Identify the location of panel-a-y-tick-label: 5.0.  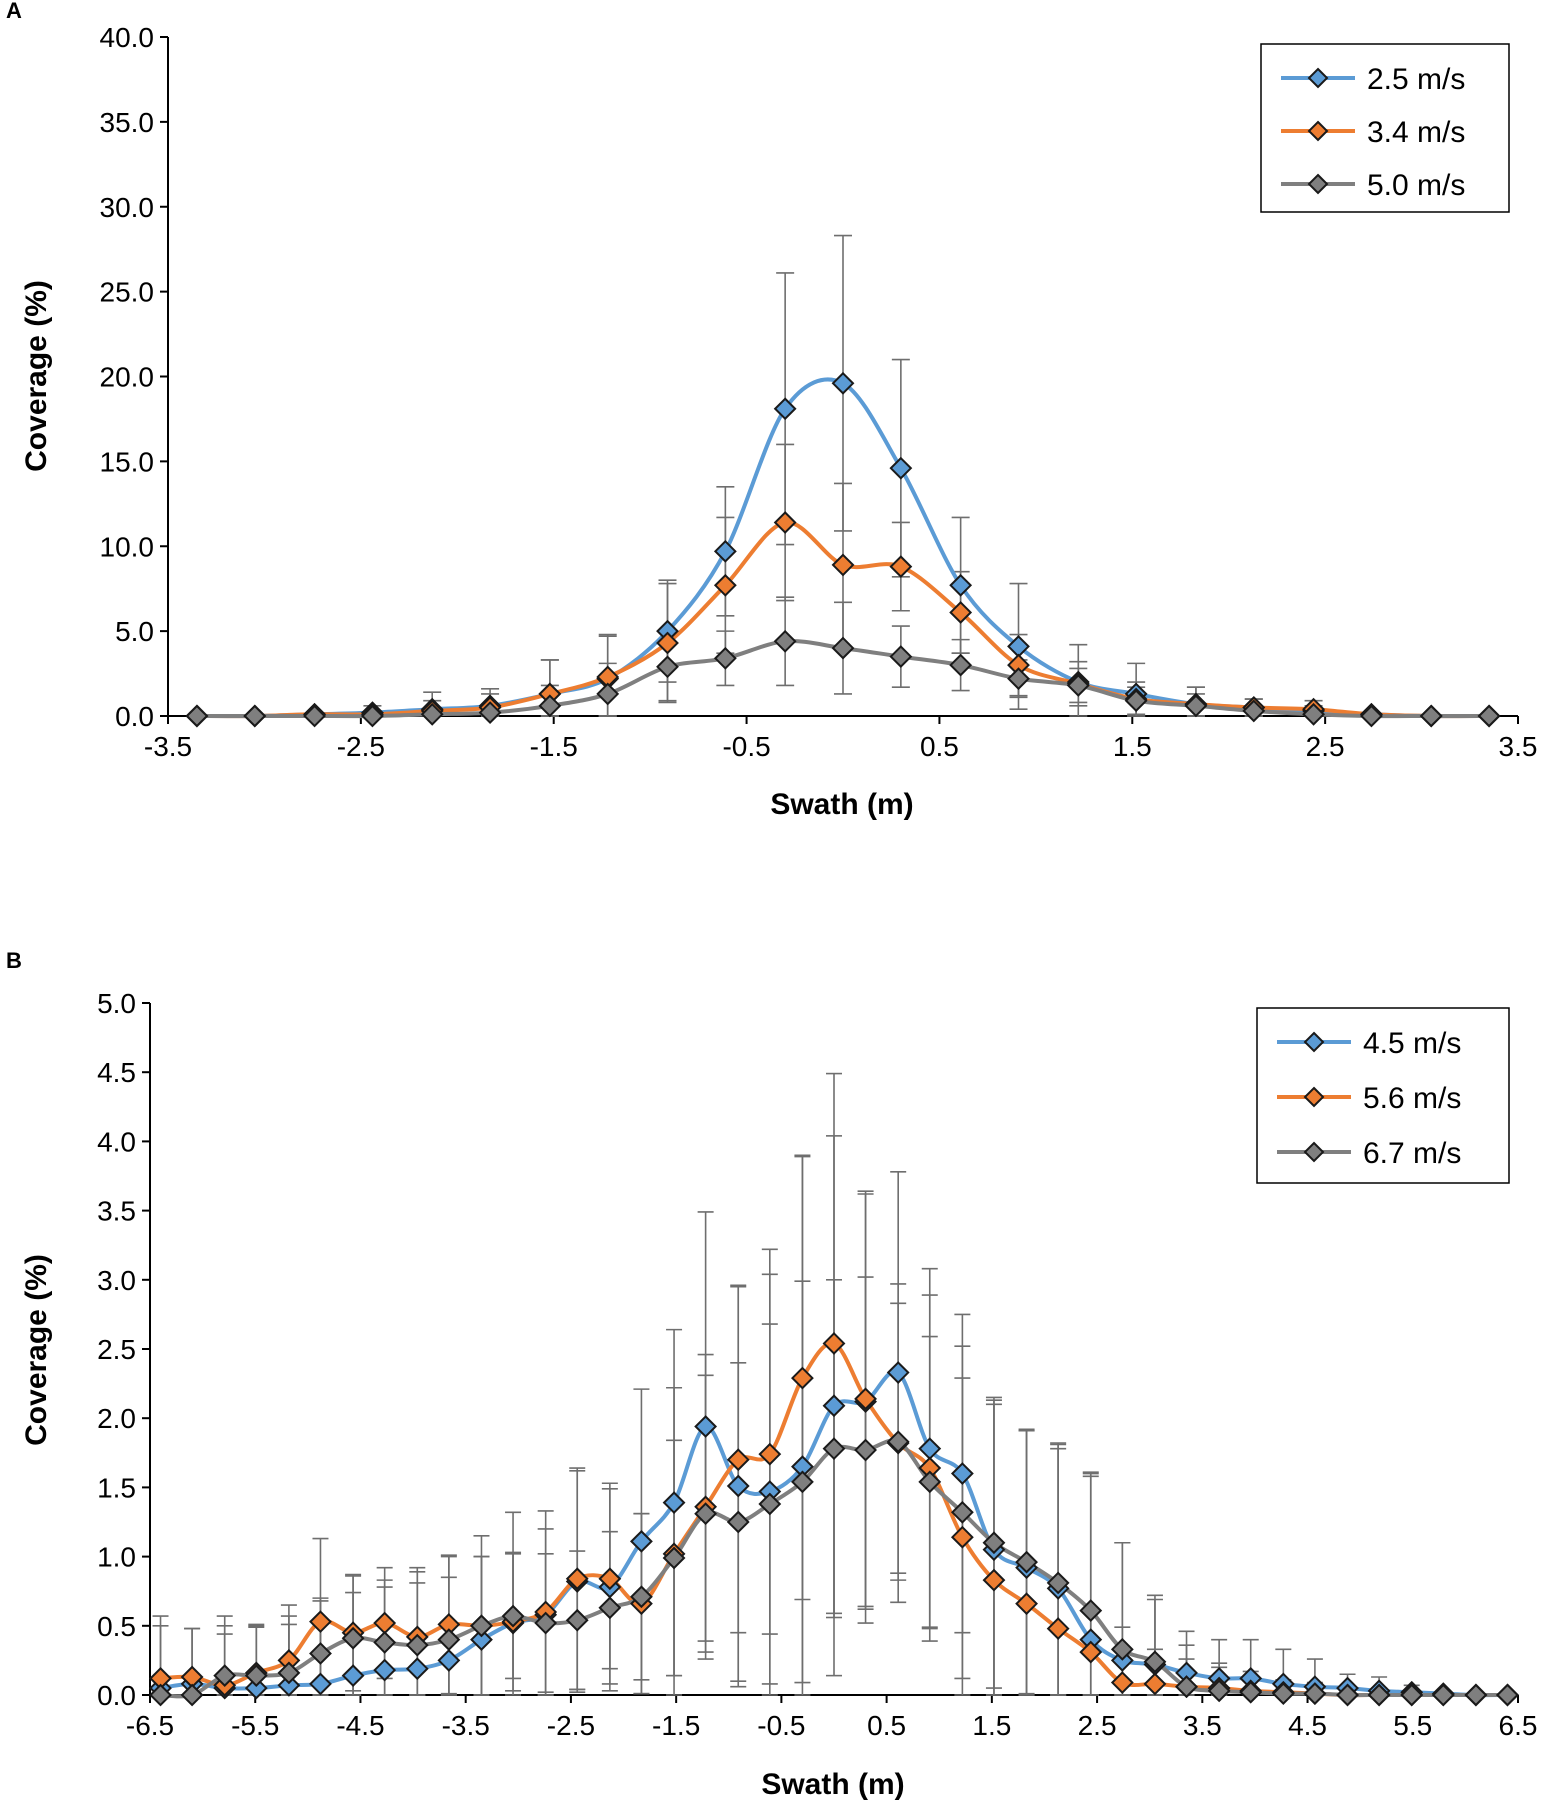
(134, 631).